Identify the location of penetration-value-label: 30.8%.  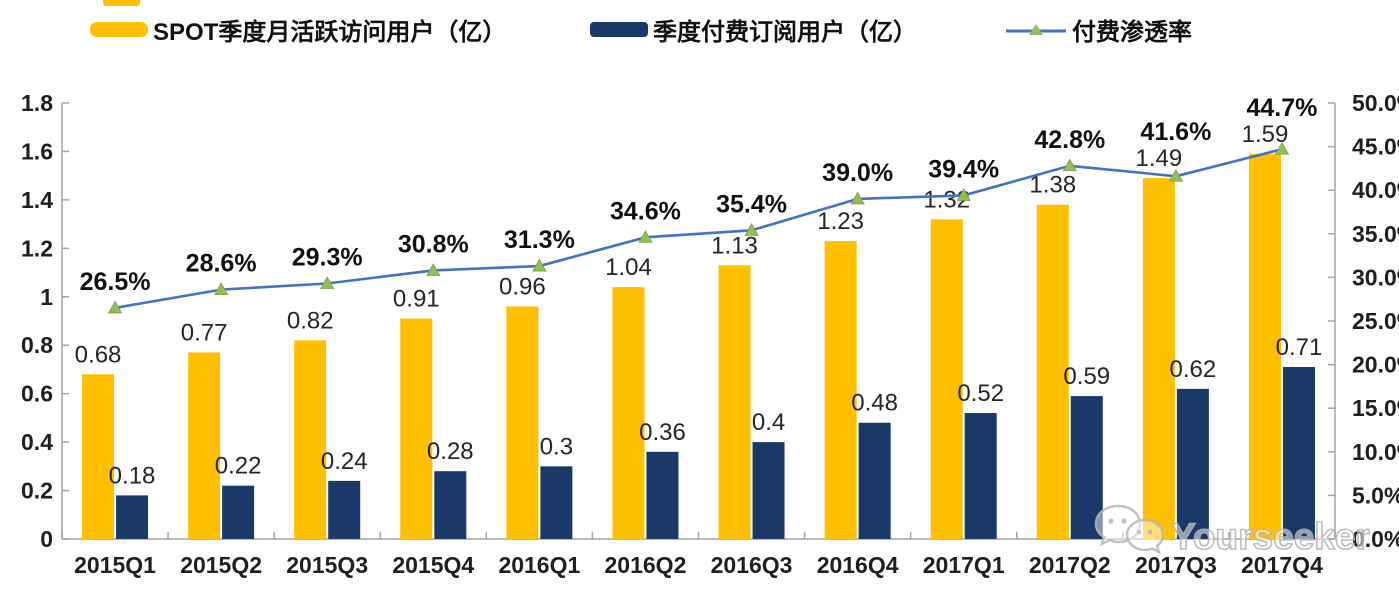
(433, 244).